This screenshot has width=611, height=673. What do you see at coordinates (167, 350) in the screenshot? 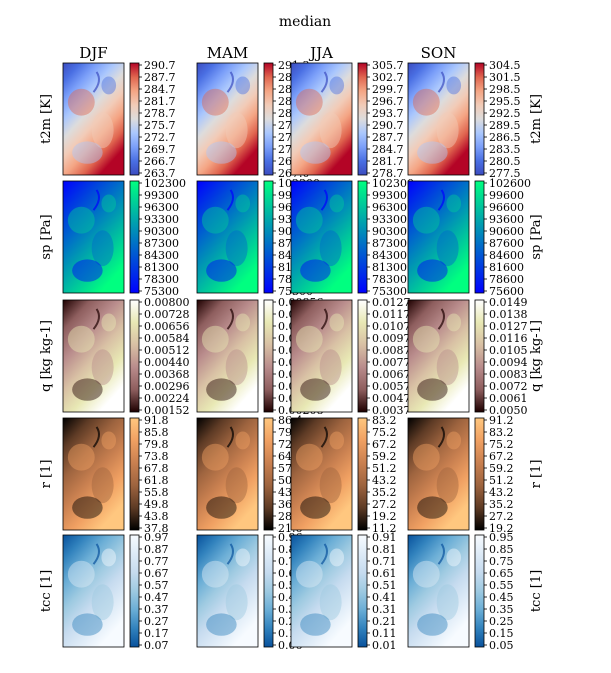
I see `colorbar-tick-label: 0.00512` at bounding box center [167, 350].